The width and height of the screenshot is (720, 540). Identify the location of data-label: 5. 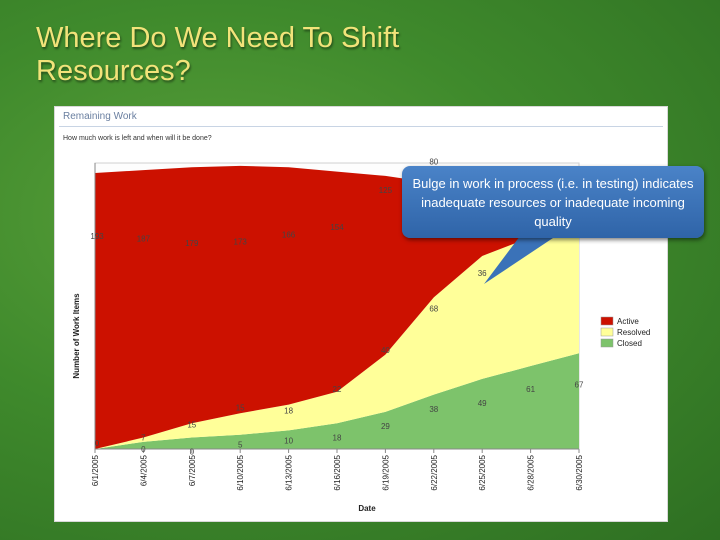
(240, 445).